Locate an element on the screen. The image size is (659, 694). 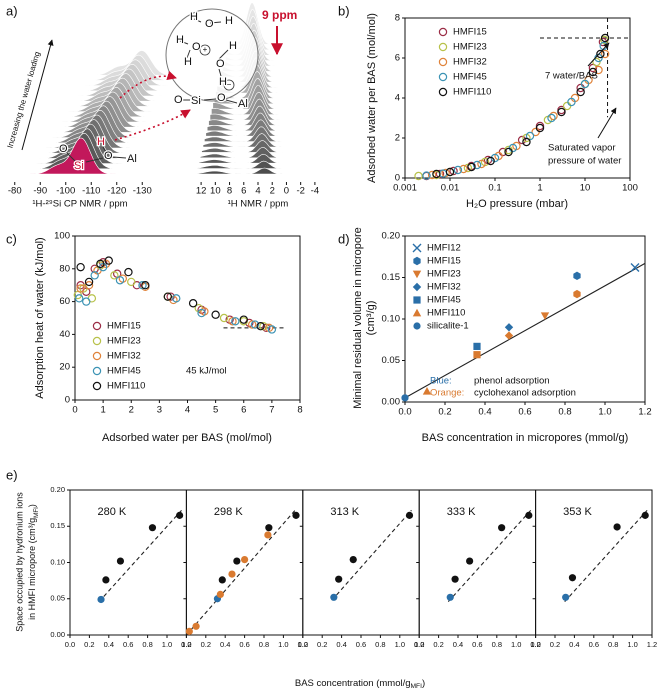
x-tick-label: 1.2 is located at coordinates (419, 644).